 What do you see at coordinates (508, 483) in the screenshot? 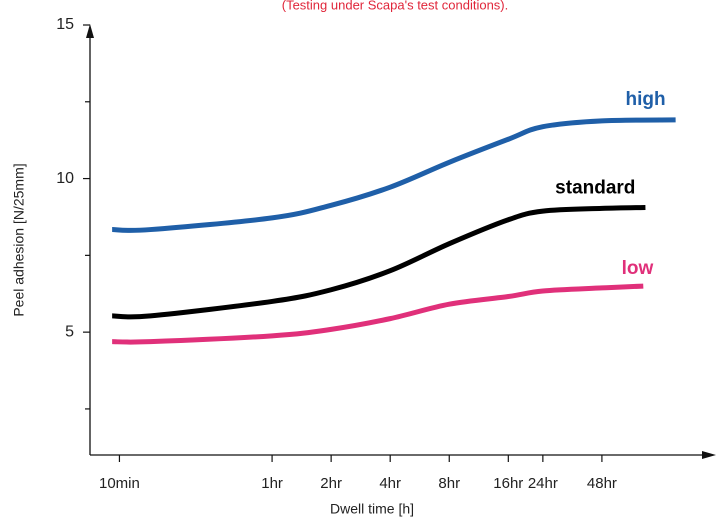
I see `x-tick-label: 16hr` at bounding box center [508, 483].